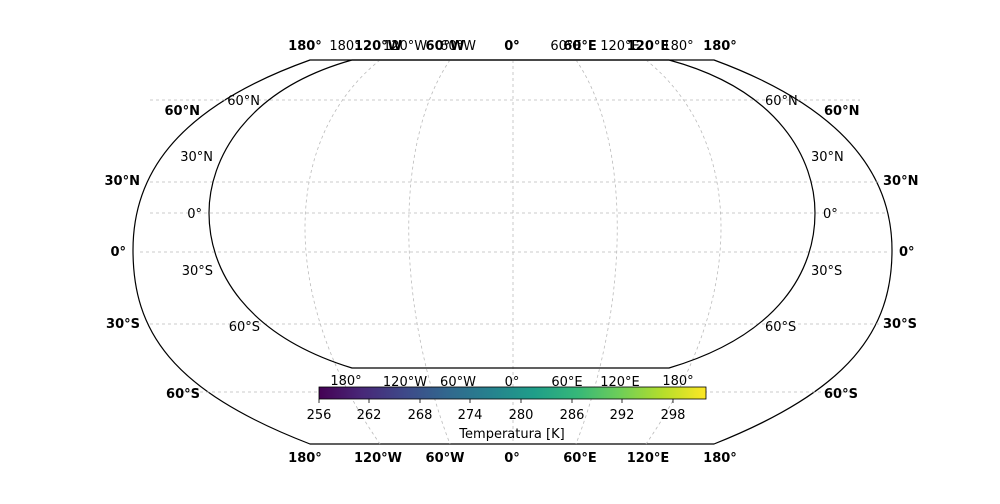 The width and height of the screenshot is (1000, 504). Describe the element at coordinates (648, 458) in the screenshot. I see `outer-bottom-lon-label: 120°E` at that location.